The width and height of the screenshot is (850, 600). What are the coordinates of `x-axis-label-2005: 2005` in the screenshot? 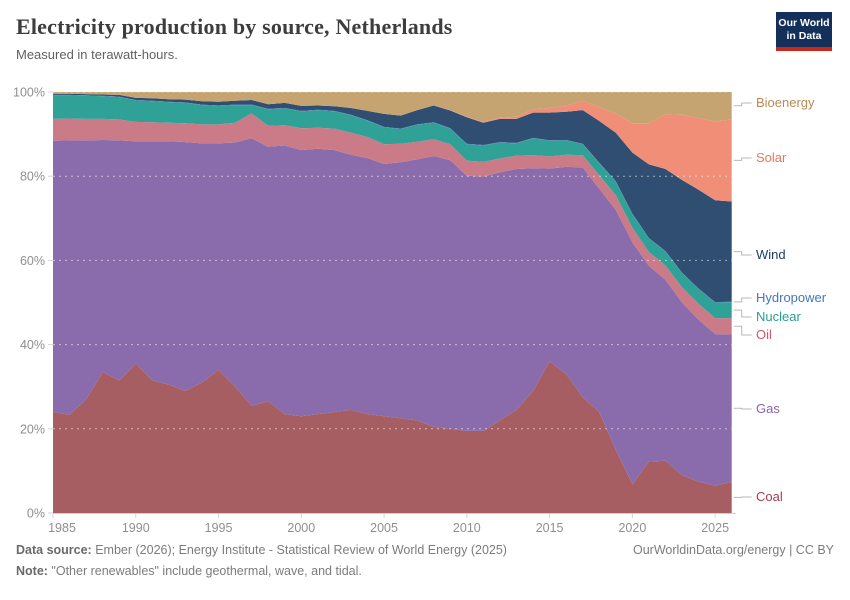 It's located at (384, 528).